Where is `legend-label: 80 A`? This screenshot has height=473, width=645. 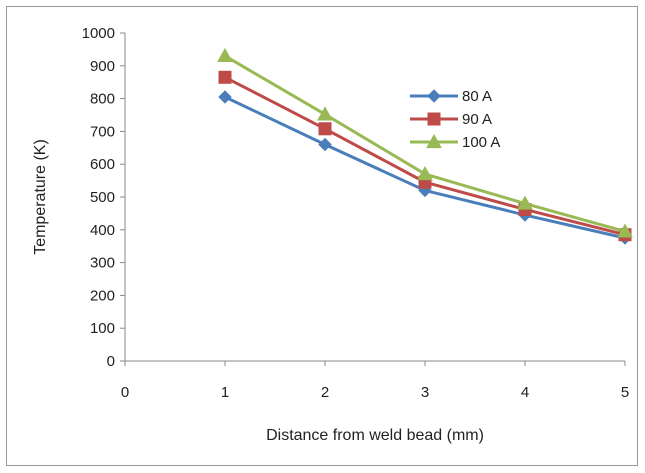
legend-label: 80 A is located at coordinates (477, 96).